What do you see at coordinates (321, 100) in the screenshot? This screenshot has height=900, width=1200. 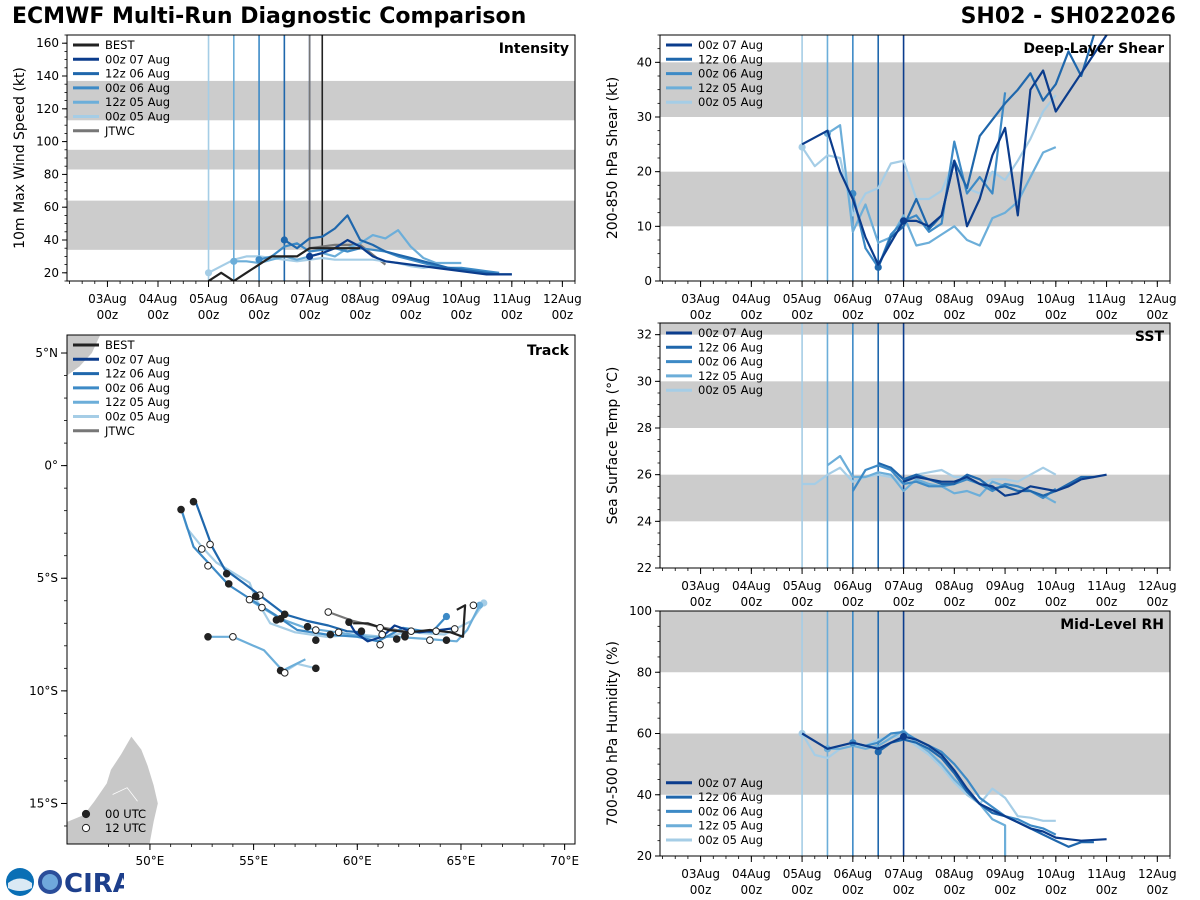 I see `intensity-band` at bounding box center [321, 100].